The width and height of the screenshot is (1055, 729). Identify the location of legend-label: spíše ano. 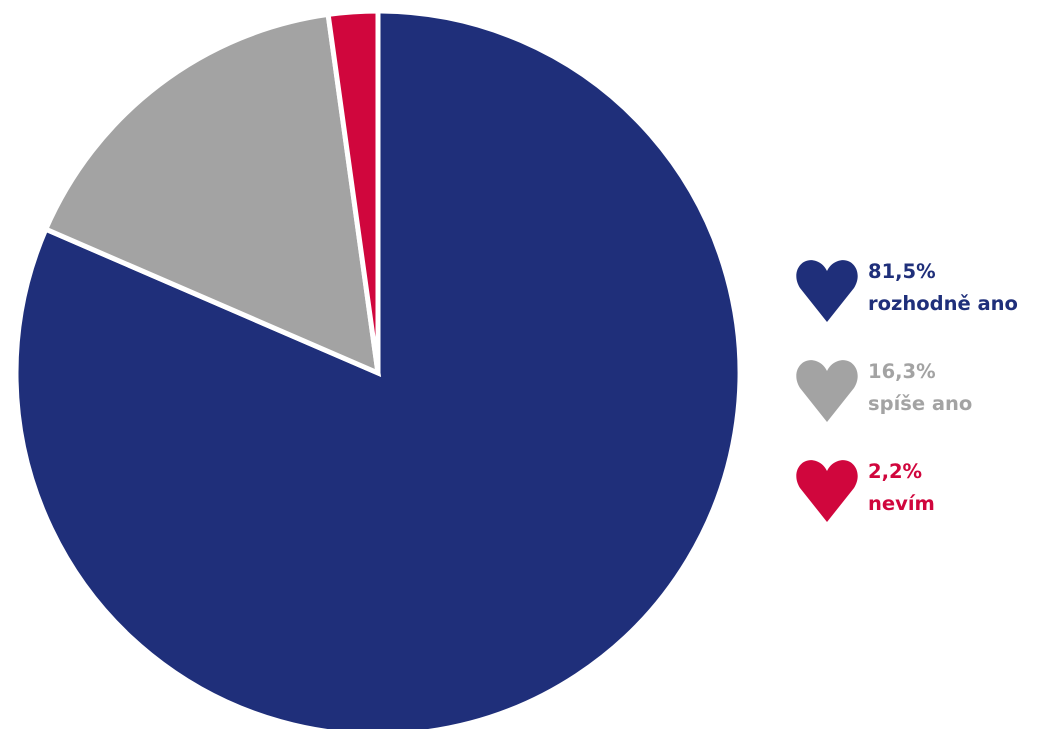
(920, 403).